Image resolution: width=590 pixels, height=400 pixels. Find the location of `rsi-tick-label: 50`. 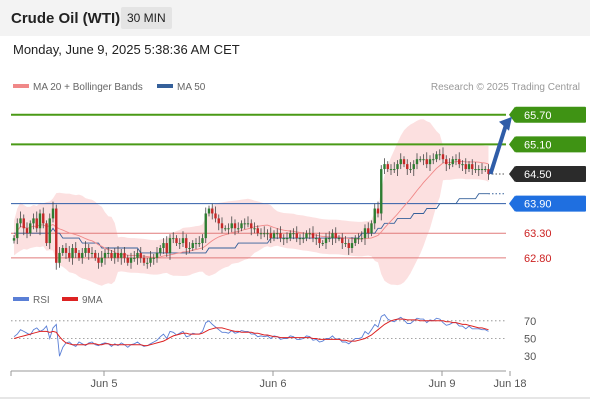

rsi-tick-label: 50 is located at coordinates (530, 340).